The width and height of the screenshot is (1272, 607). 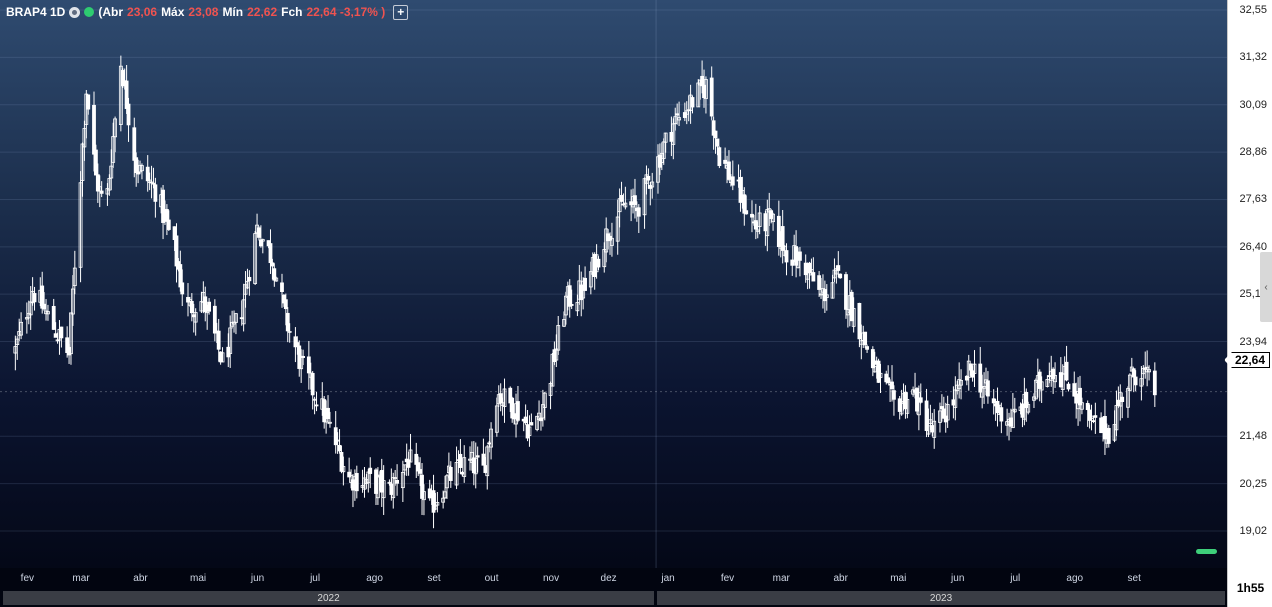 What do you see at coordinates (173, 12) in the screenshot?
I see `legend-high-label: Máx` at bounding box center [173, 12].